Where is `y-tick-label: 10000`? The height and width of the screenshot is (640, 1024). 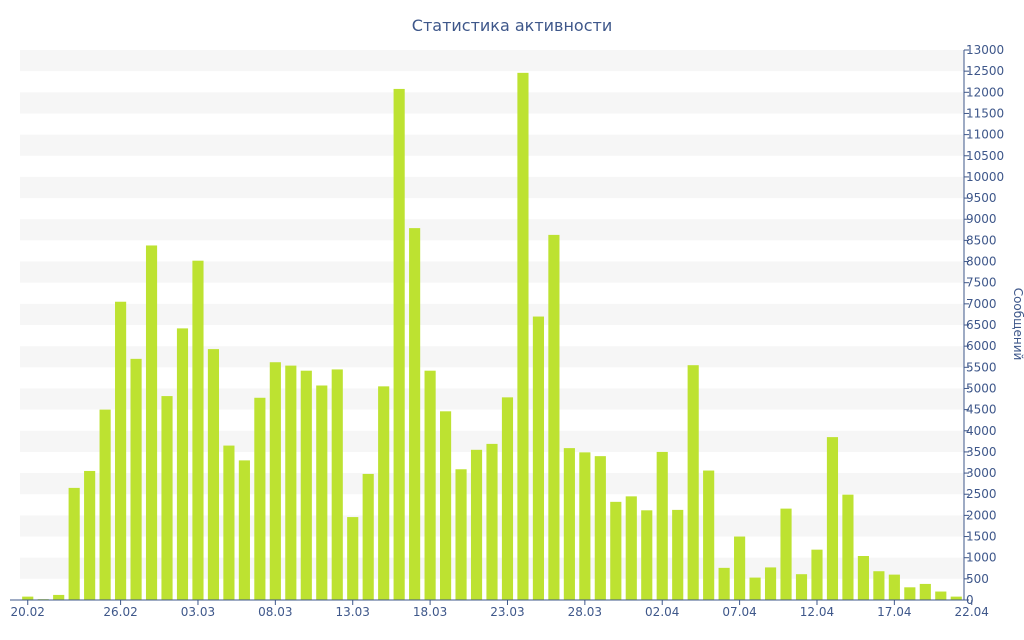 y-tick-label: 10000 is located at coordinates (985, 177).